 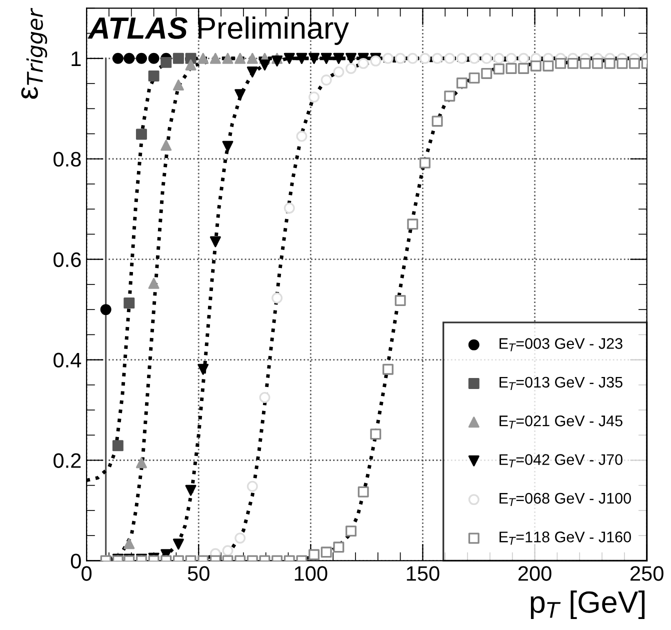 What do you see at coordinates (561, 461) in the screenshot?
I see `legend-label: E$_{T}$=042 GeV - J70` at bounding box center [561, 461].